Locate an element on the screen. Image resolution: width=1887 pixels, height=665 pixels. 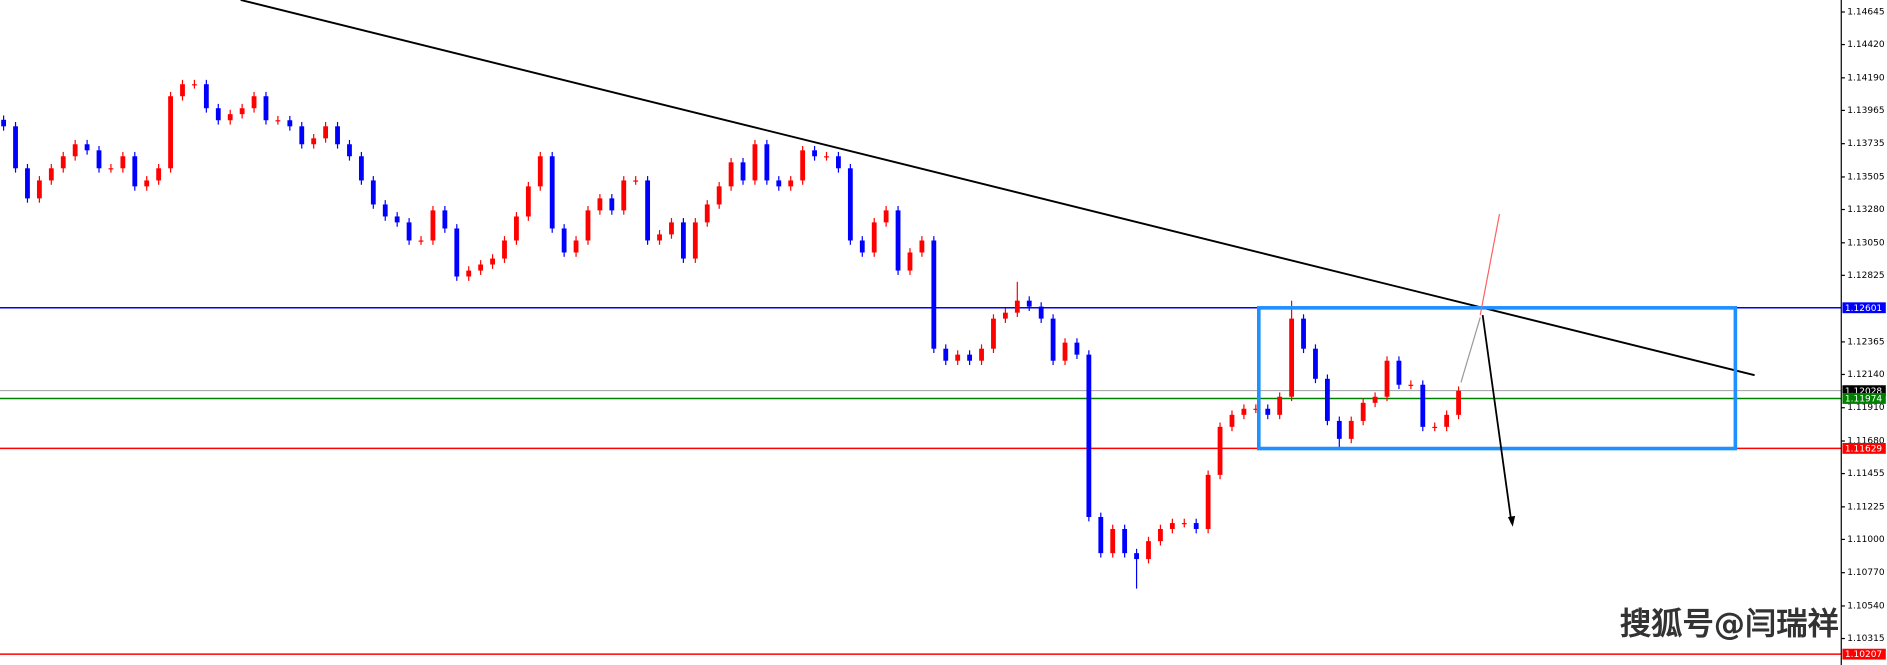
y-tick-label: 1.14645 is located at coordinates (1865, 13).